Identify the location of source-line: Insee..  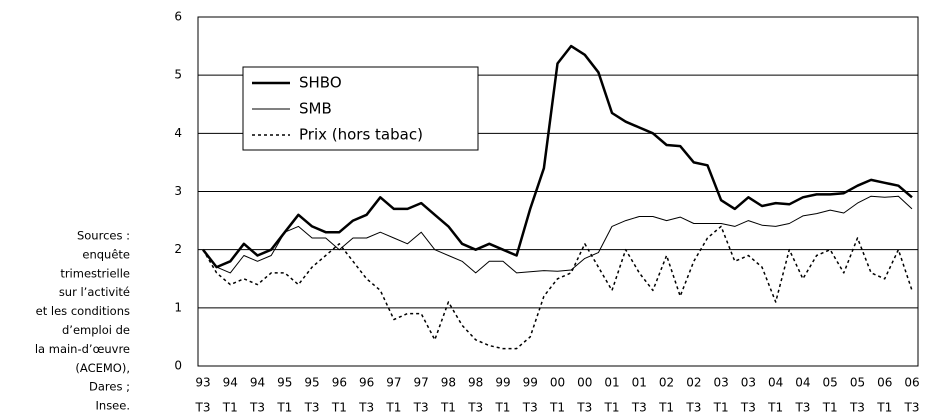
(113, 406).